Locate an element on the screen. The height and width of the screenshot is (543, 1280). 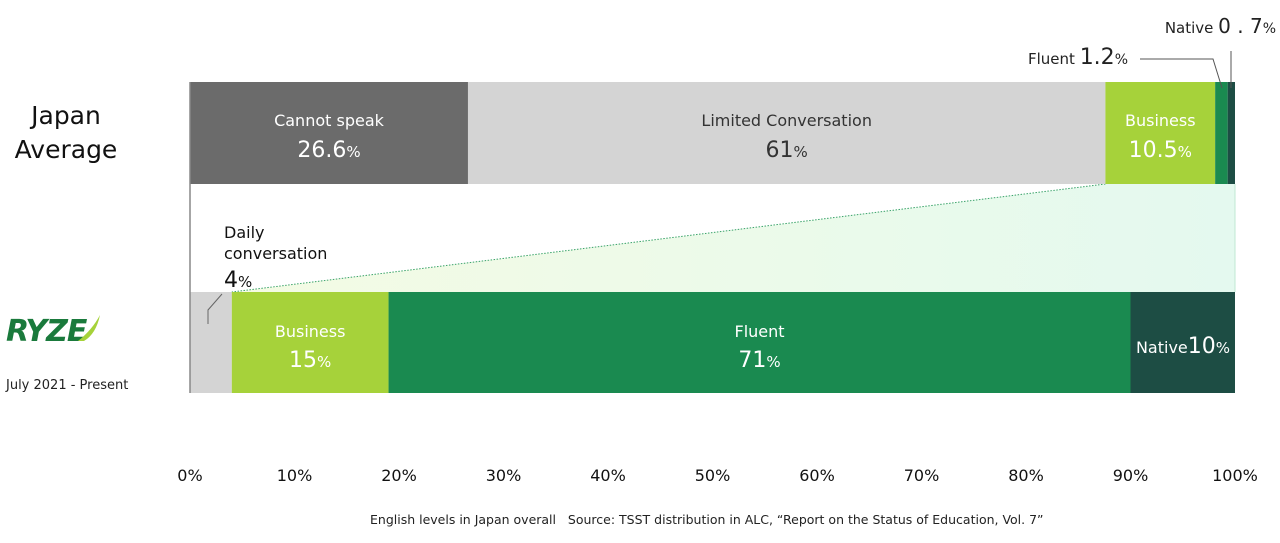
x-tick-label-part: 100% is located at coordinates (1235, 475).